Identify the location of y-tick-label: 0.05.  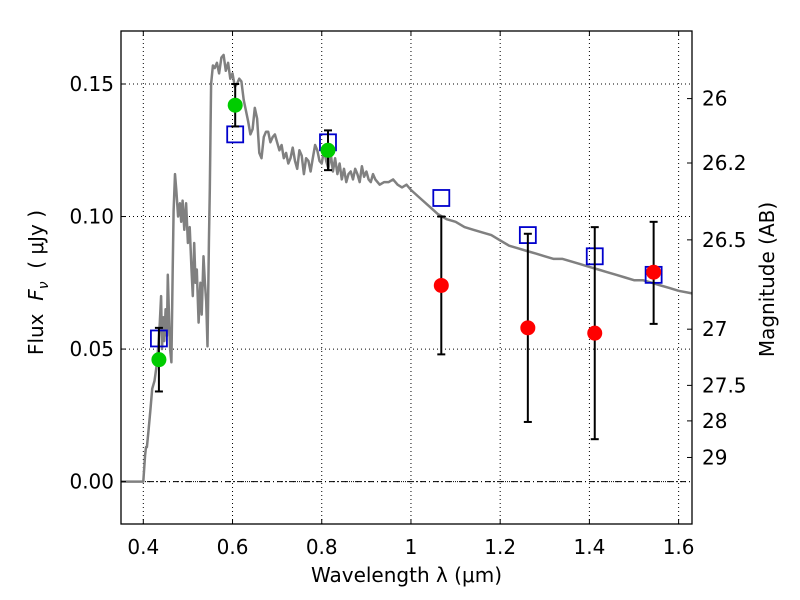
(91, 349).